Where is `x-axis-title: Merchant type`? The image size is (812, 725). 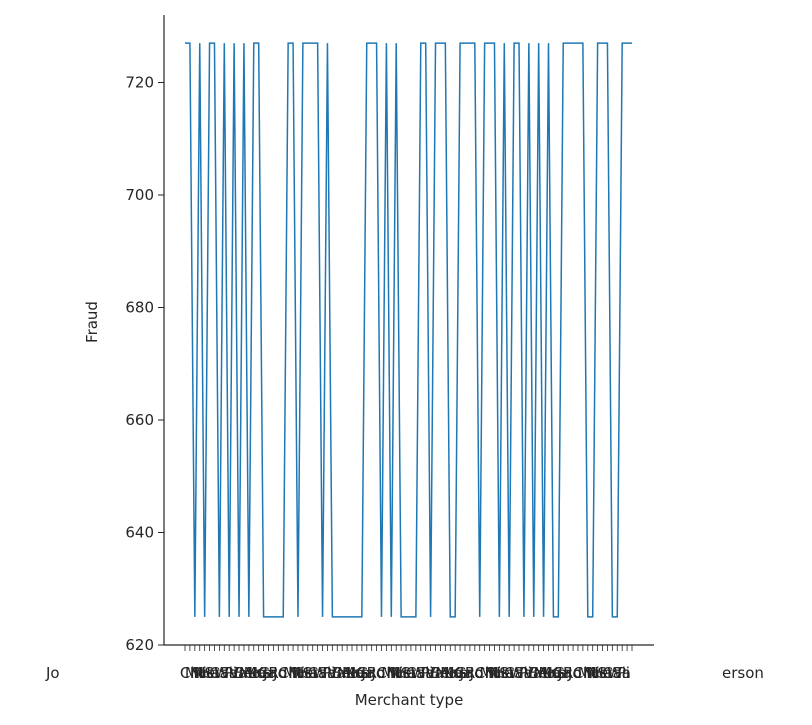 x-axis-title: Merchant type is located at coordinates (409, 700).